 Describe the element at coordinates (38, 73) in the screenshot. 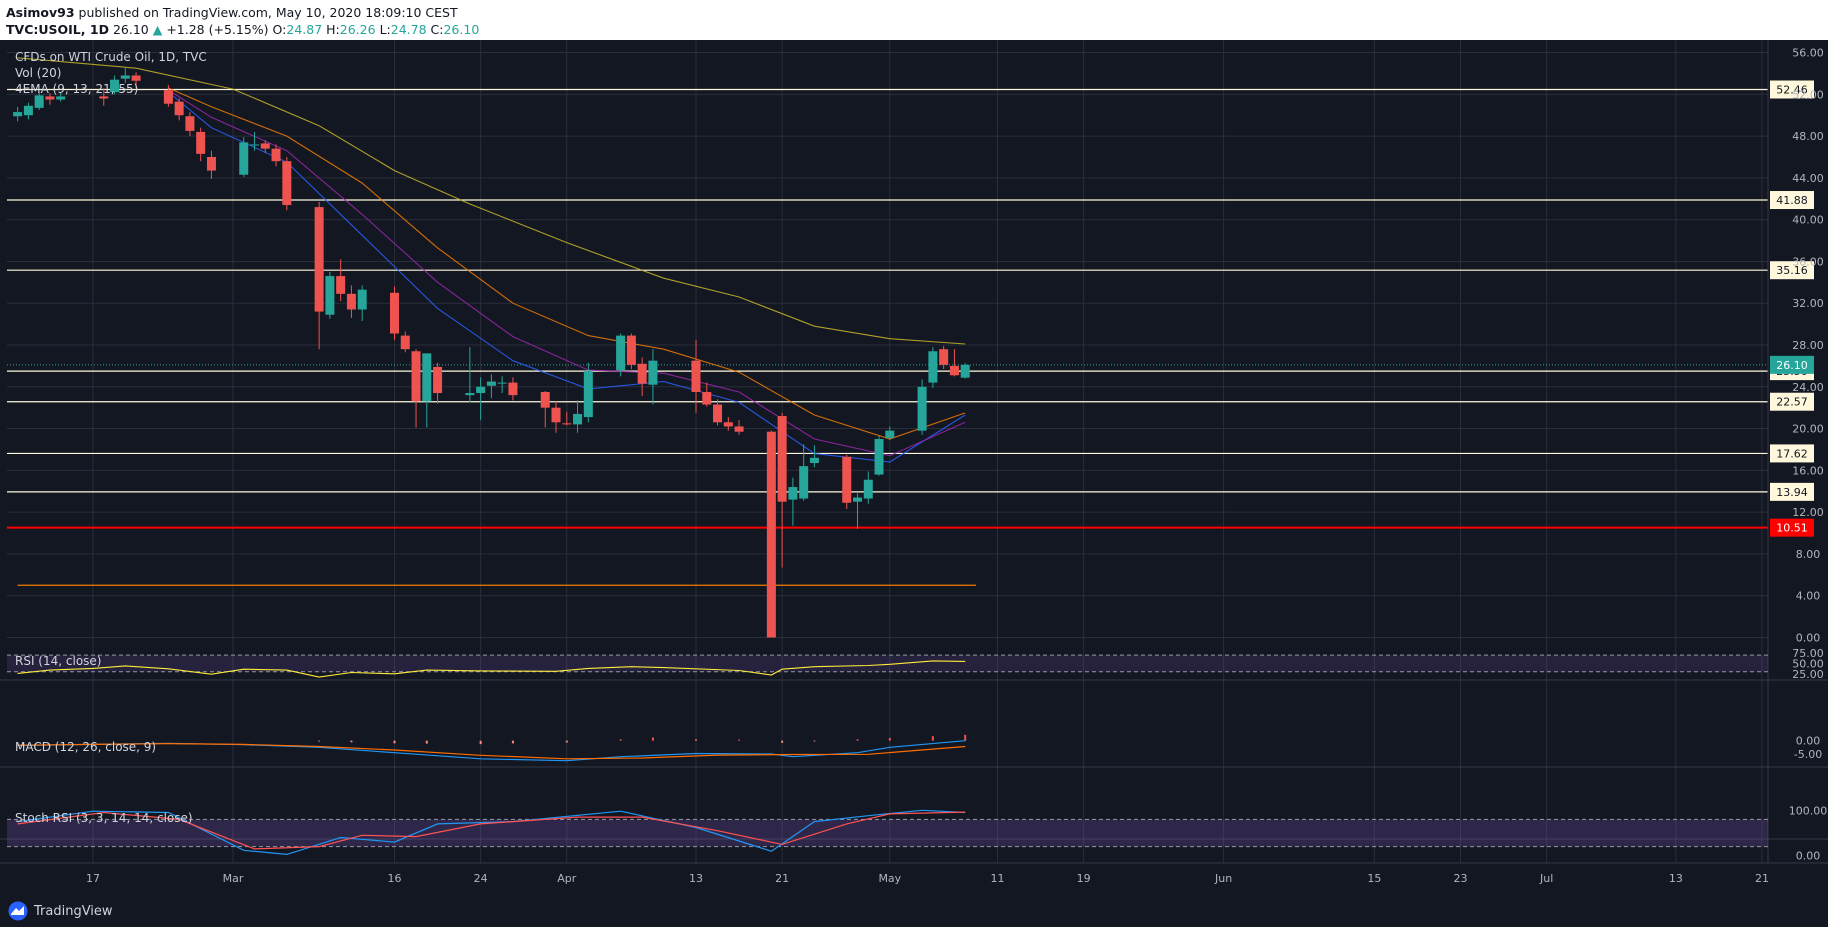

I see `volume-indicator-label: Vol (20)` at that location.